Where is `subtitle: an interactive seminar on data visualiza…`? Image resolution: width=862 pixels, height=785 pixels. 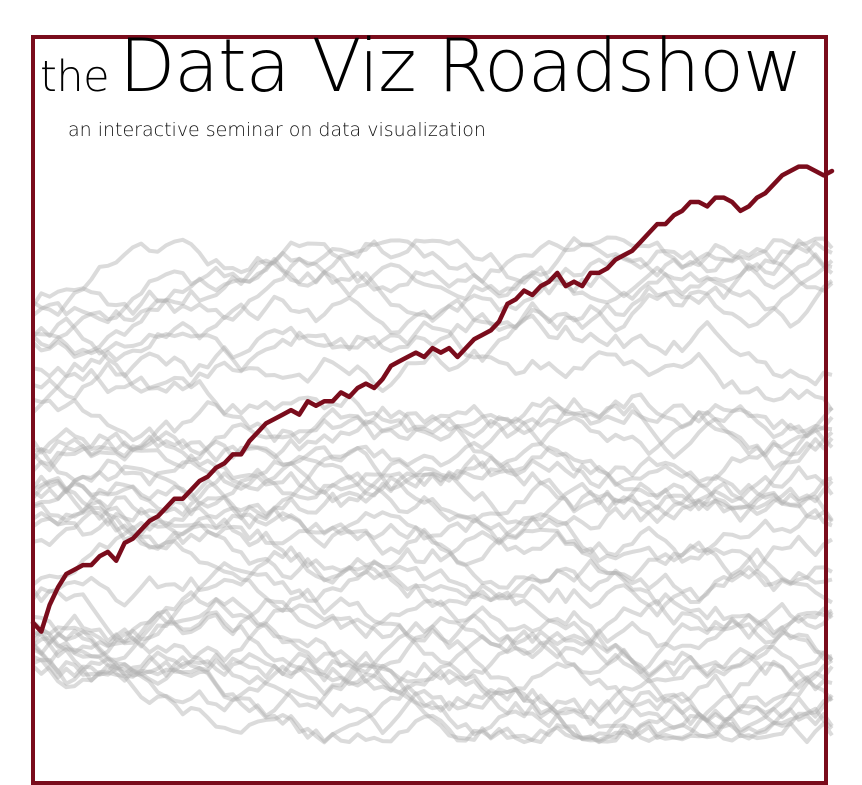 subtitle: an interactive seminar on data visualiza… is located at coordinates (277, 130).